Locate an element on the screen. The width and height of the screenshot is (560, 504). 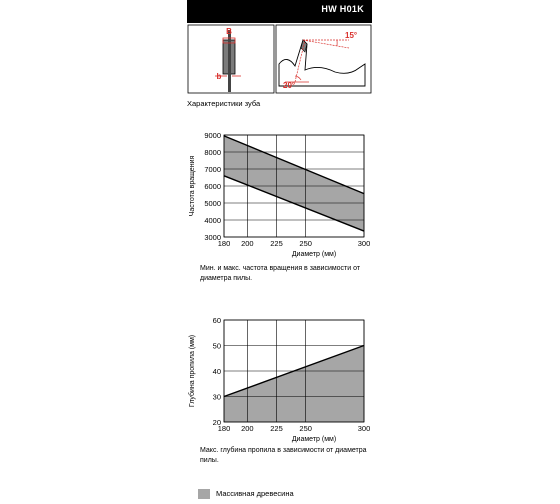
y-tick-label: 3000 is located at coordinates (212, 237).